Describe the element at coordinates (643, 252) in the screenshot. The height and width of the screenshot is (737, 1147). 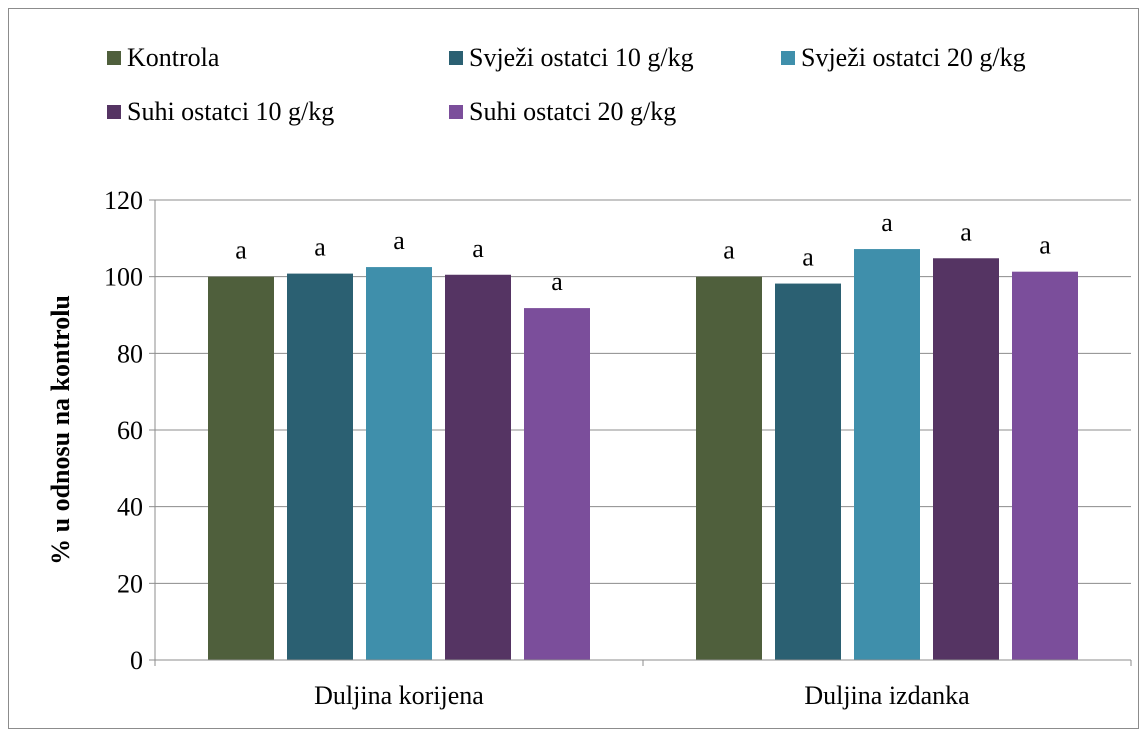
I see `bar-labels: a a a a a a a a a a` at that location.